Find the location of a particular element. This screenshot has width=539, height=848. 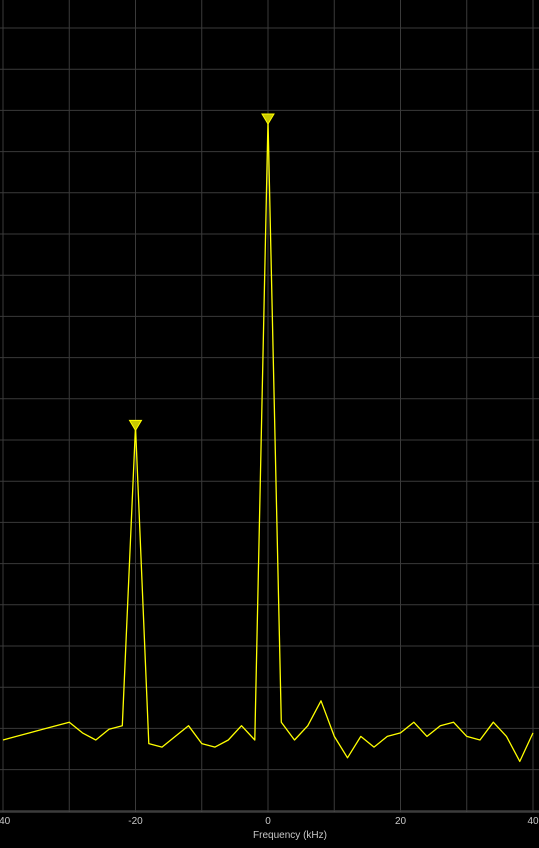

x-tick-labels: -40 -20 0 20 40 is located at coordinates (269, 821).